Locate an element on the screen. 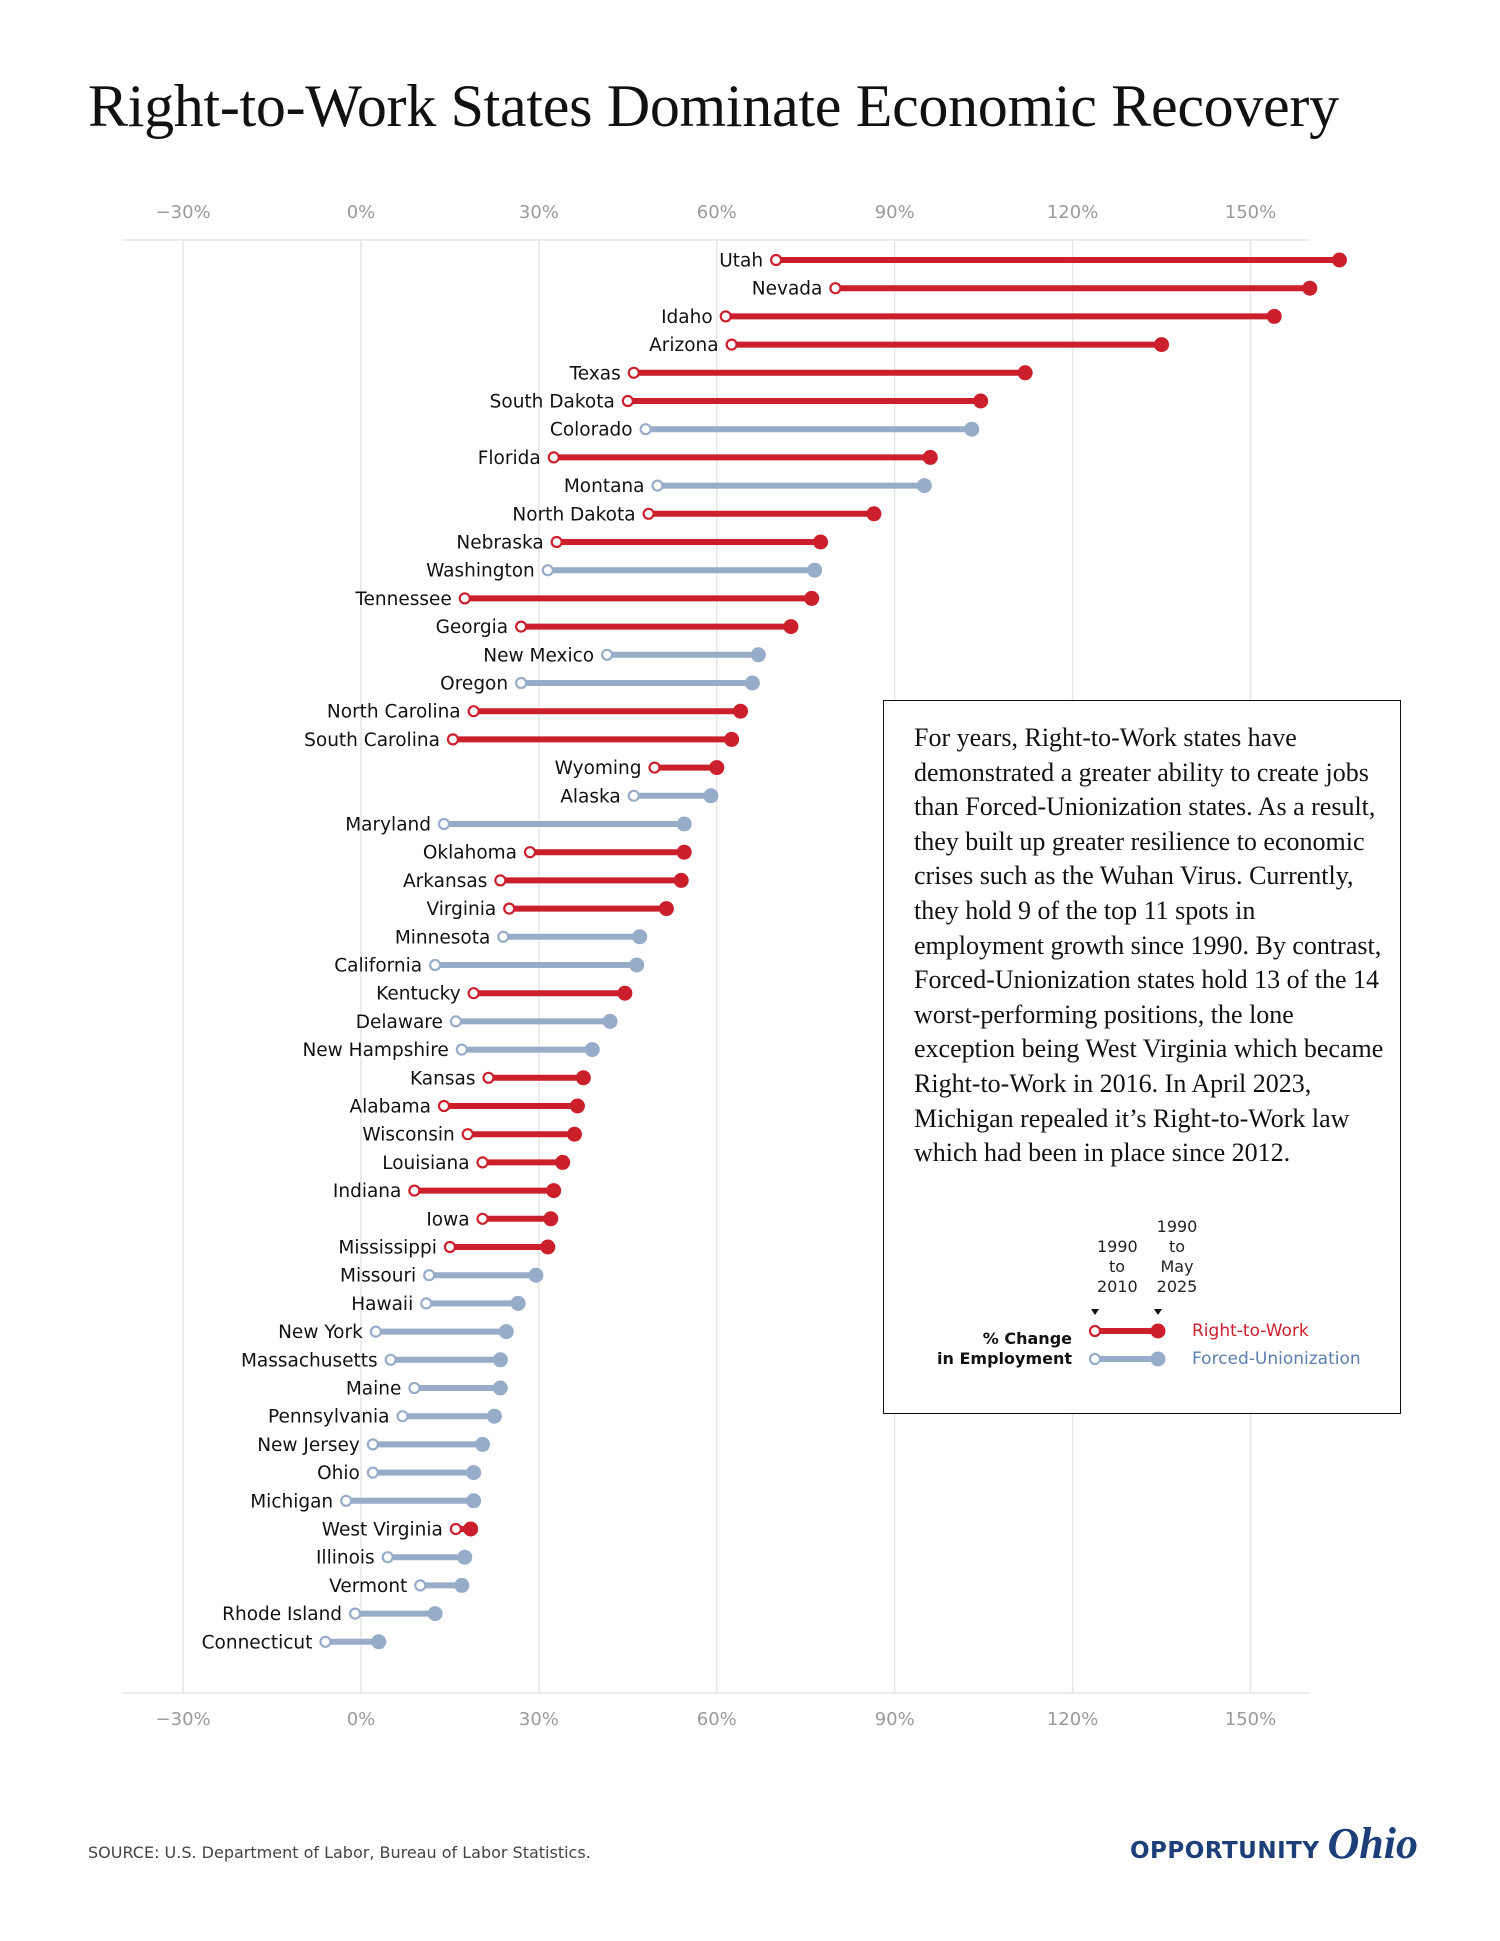  legend-end-line: 2025 is located at coordinates (1177, 1286).